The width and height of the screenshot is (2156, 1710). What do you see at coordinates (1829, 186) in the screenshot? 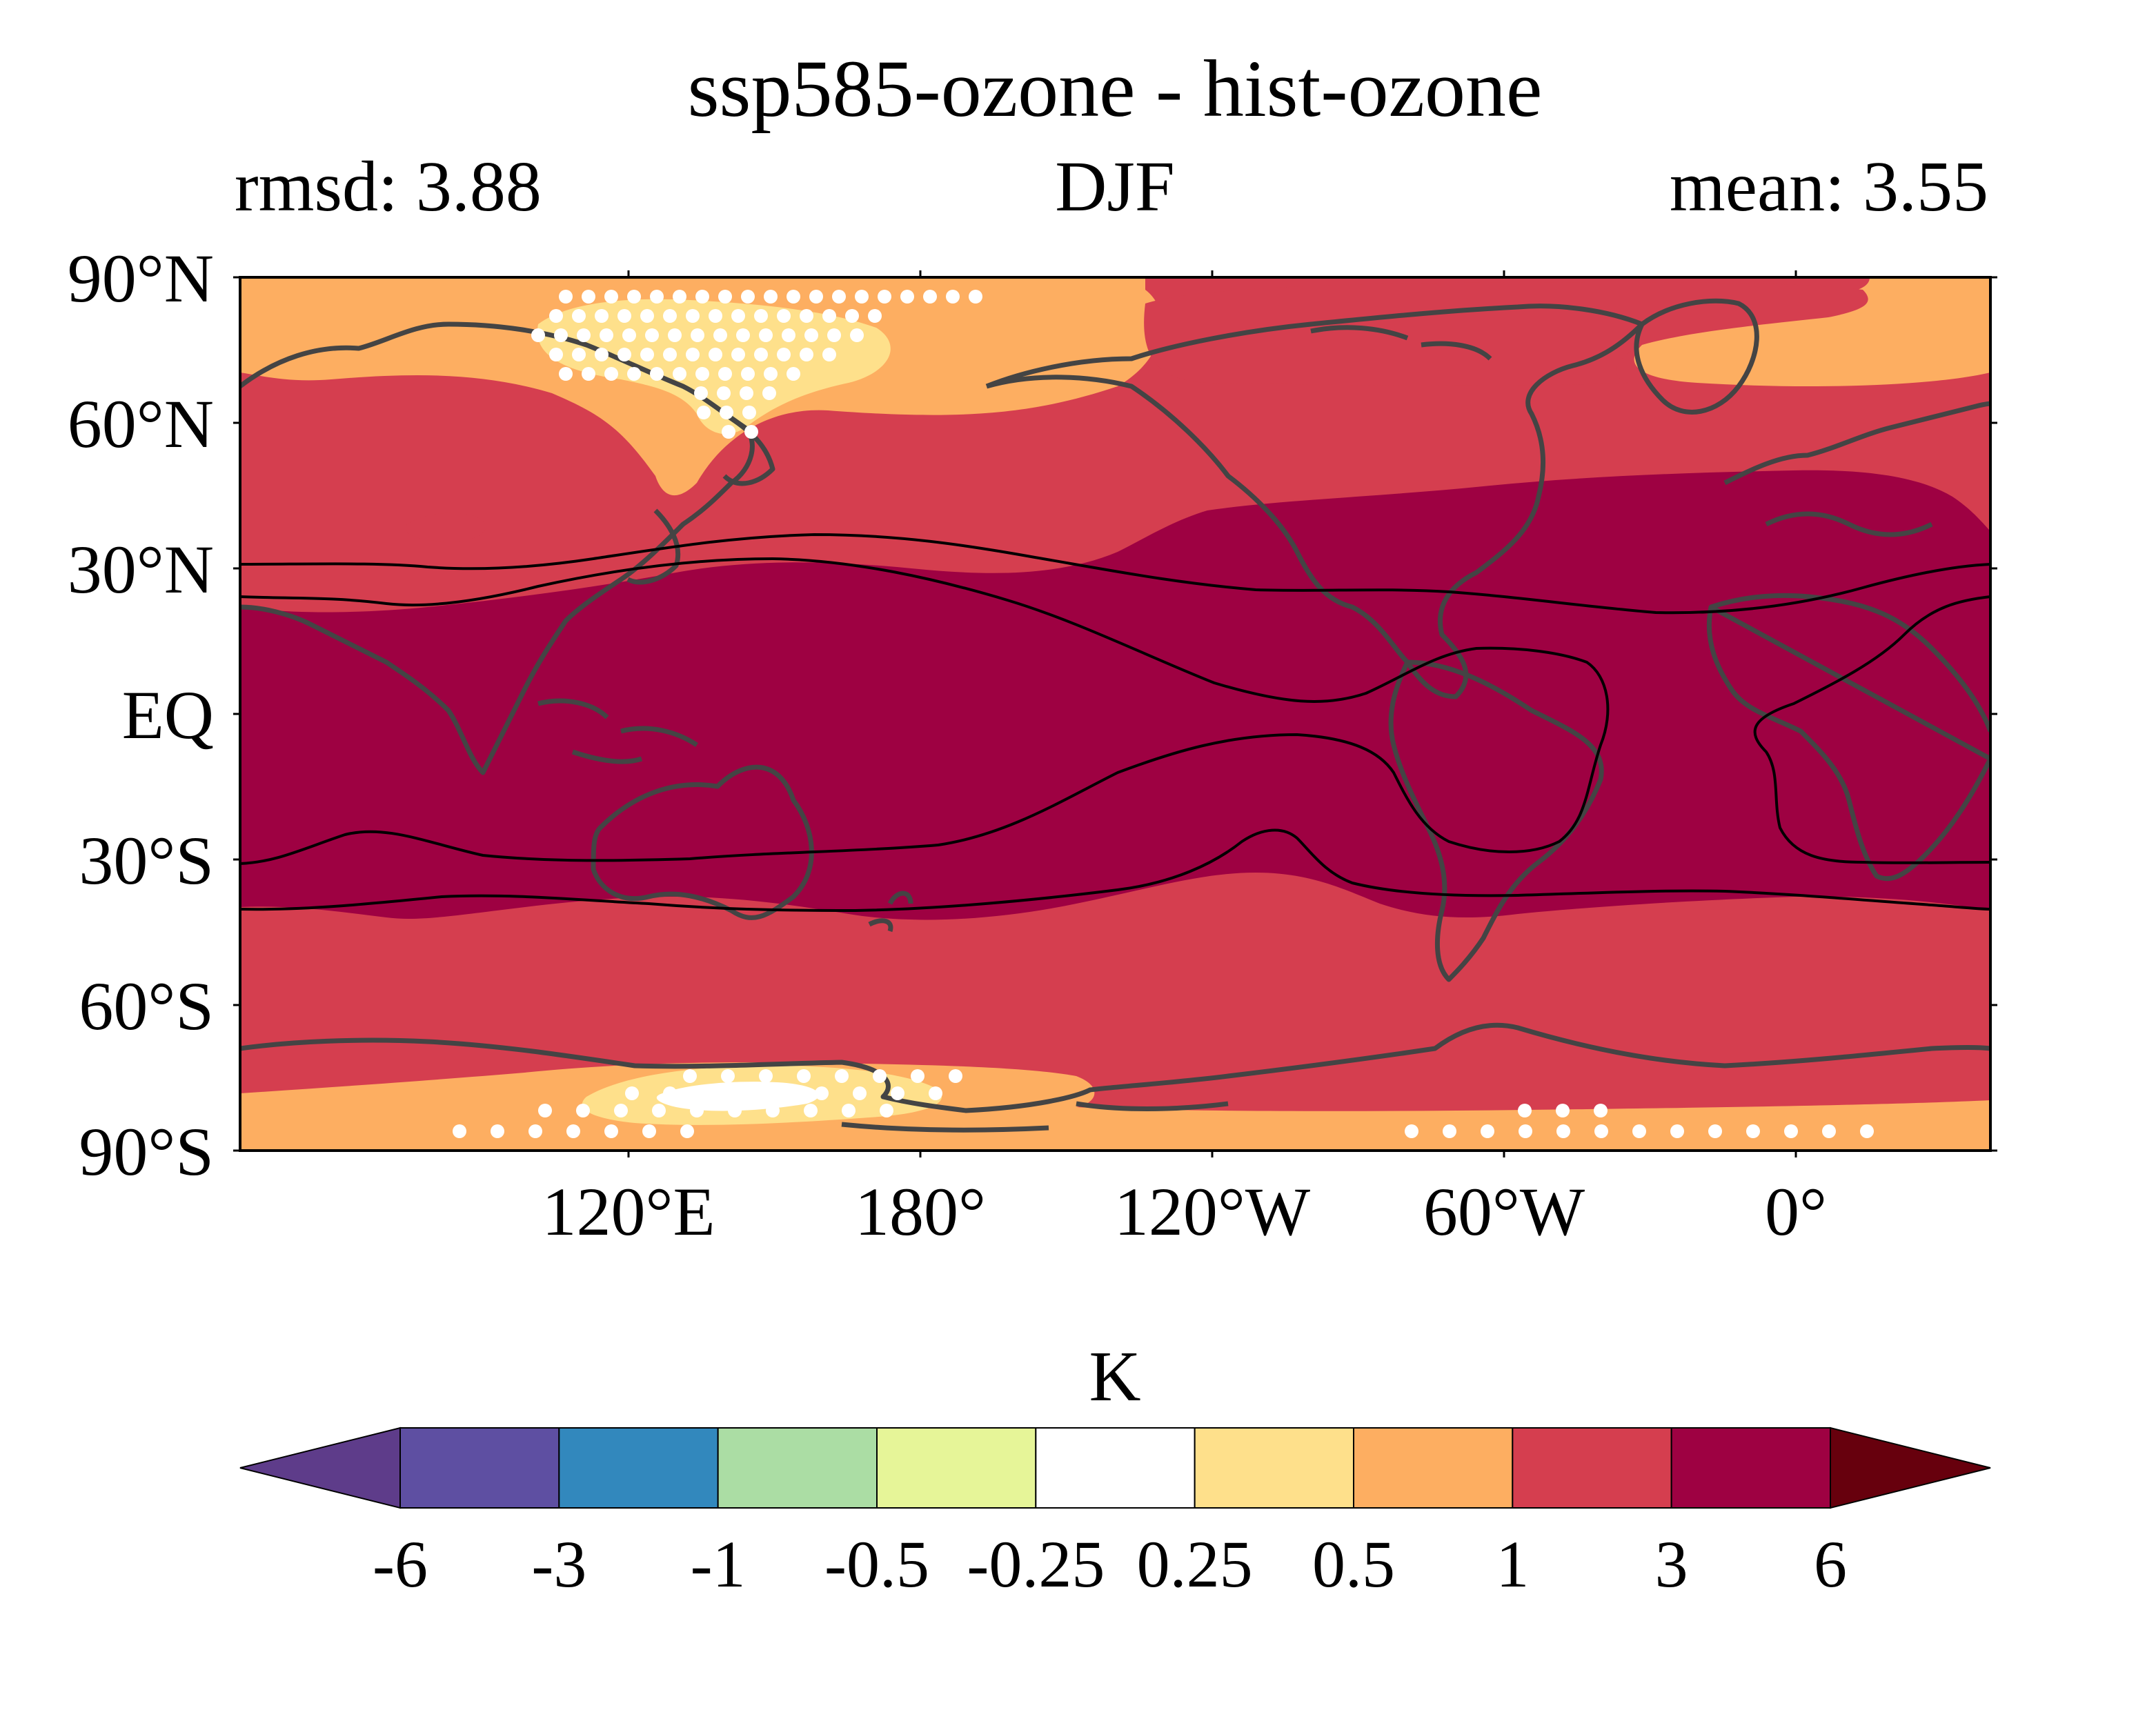
I see `subtitle-mean: mean: 3.55` at bounding box center [1829, 186].